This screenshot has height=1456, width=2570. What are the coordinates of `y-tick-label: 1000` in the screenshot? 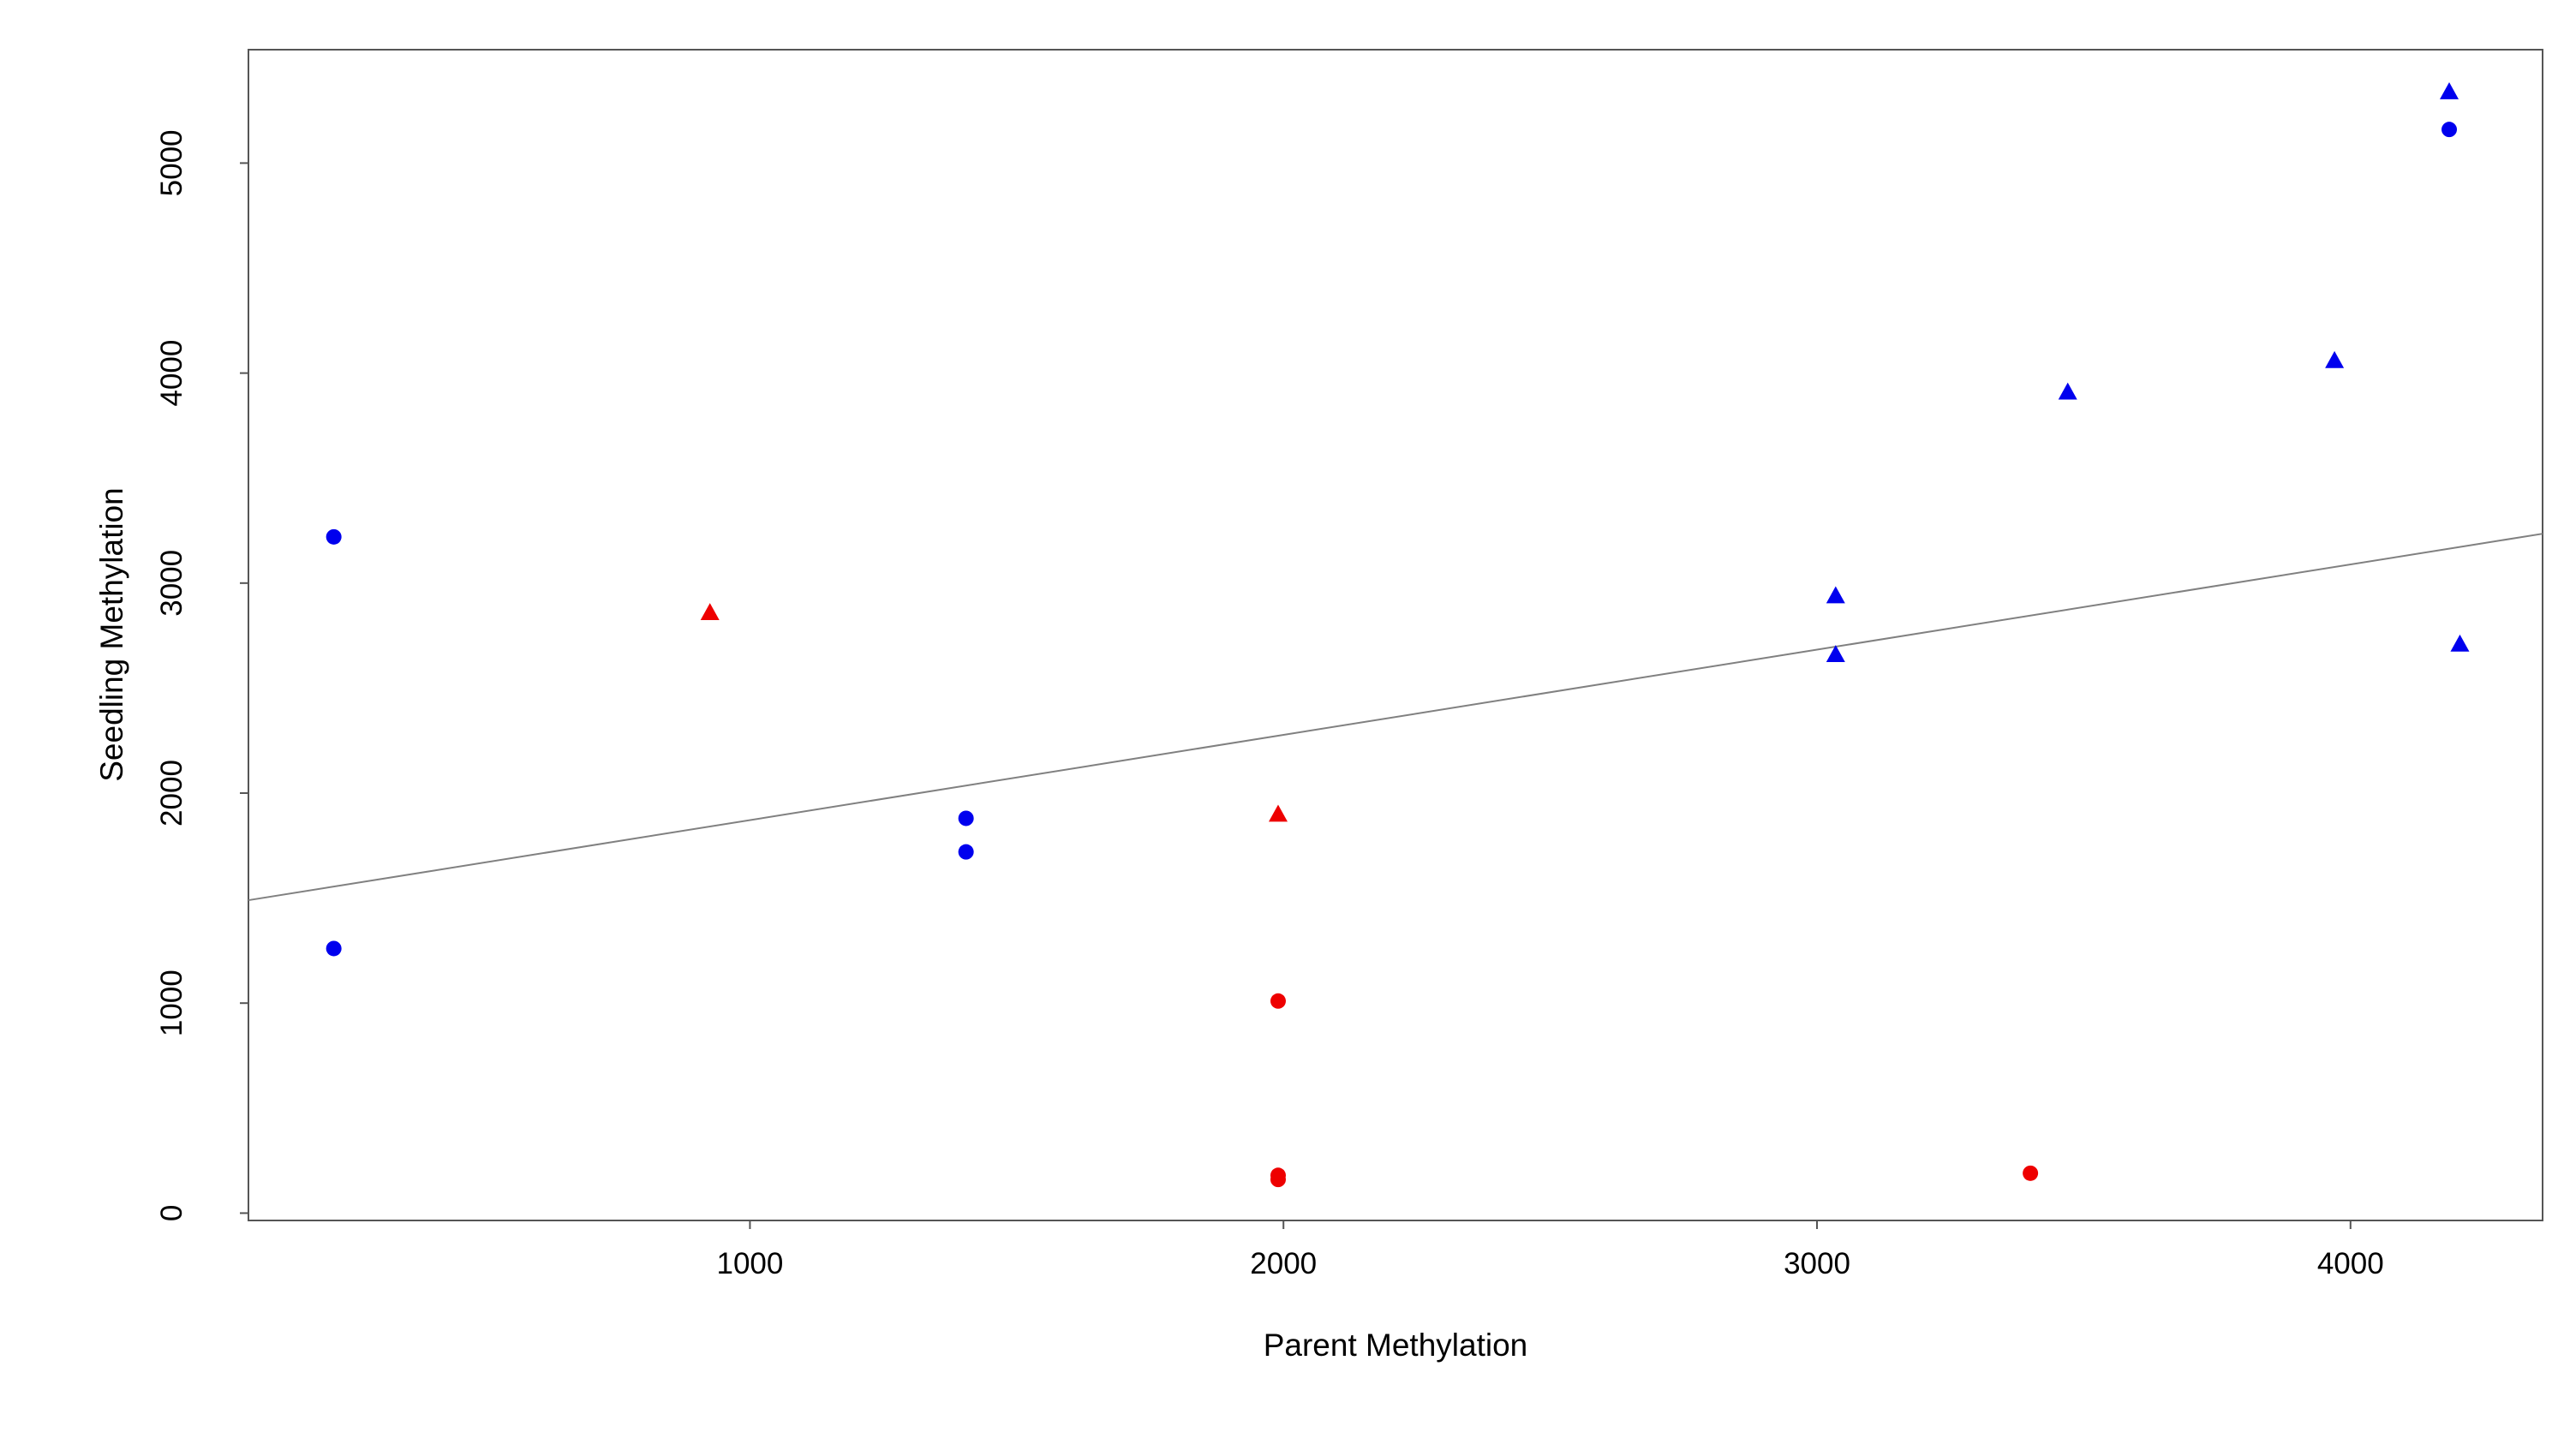 It's located at (171, 1003).